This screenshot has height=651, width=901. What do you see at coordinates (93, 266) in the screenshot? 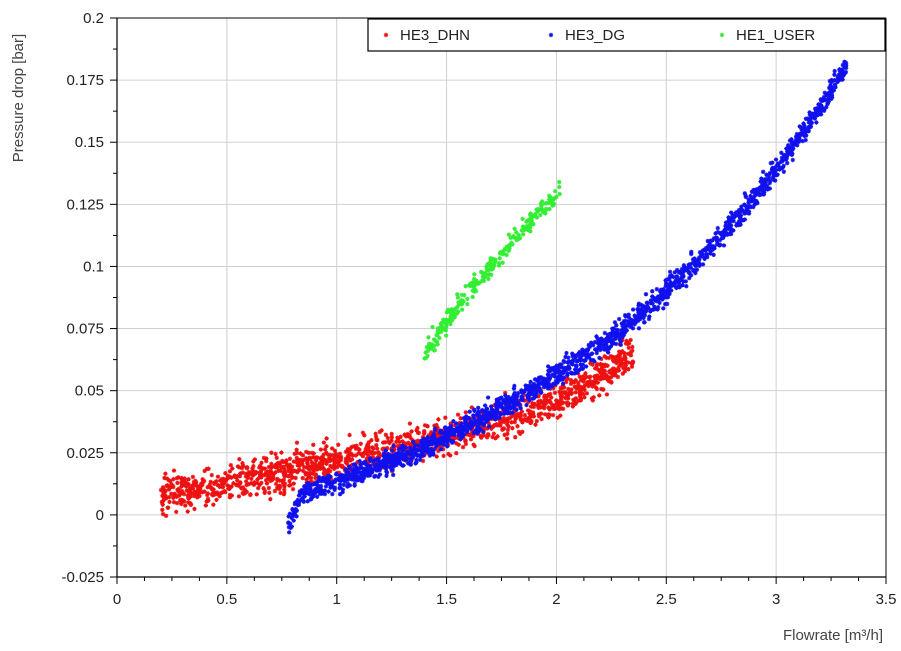
I see `y-tick-label: 0.1` at bounding box center [93, 266].